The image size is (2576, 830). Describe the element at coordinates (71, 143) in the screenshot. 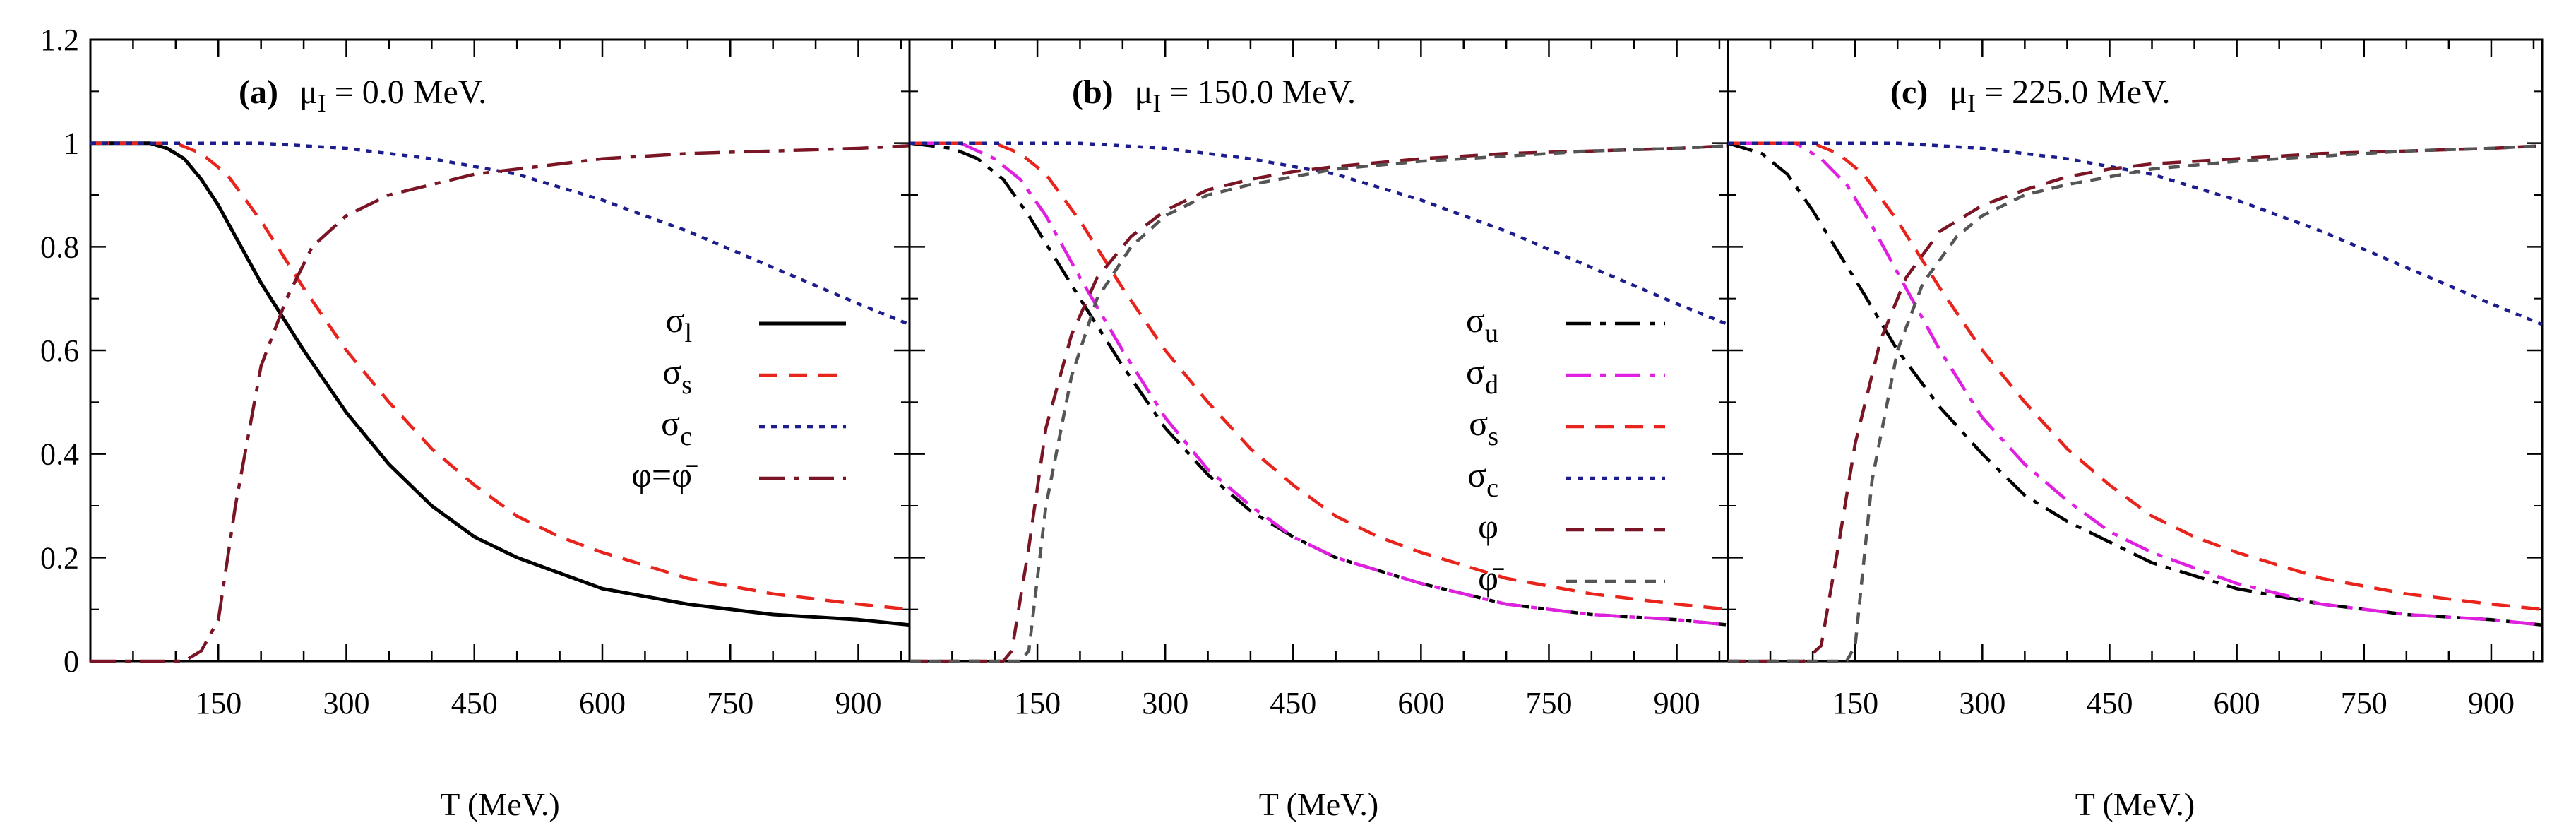

I see `y-tick-label: 1` at that location.